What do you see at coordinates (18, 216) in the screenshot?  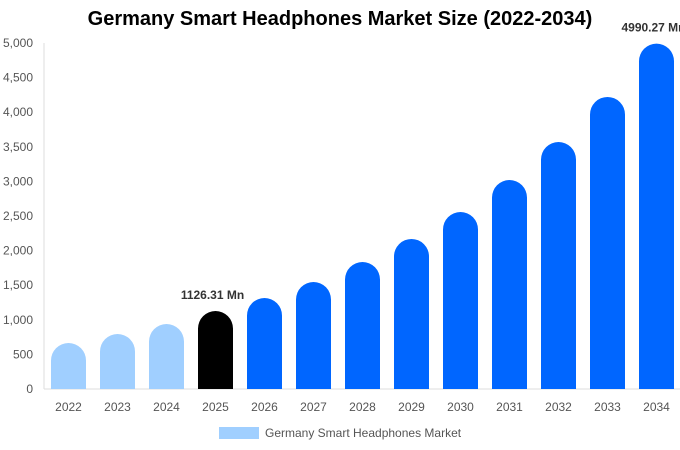 I see `y-tick-label: 2,500` at bounding box center [18, 216].